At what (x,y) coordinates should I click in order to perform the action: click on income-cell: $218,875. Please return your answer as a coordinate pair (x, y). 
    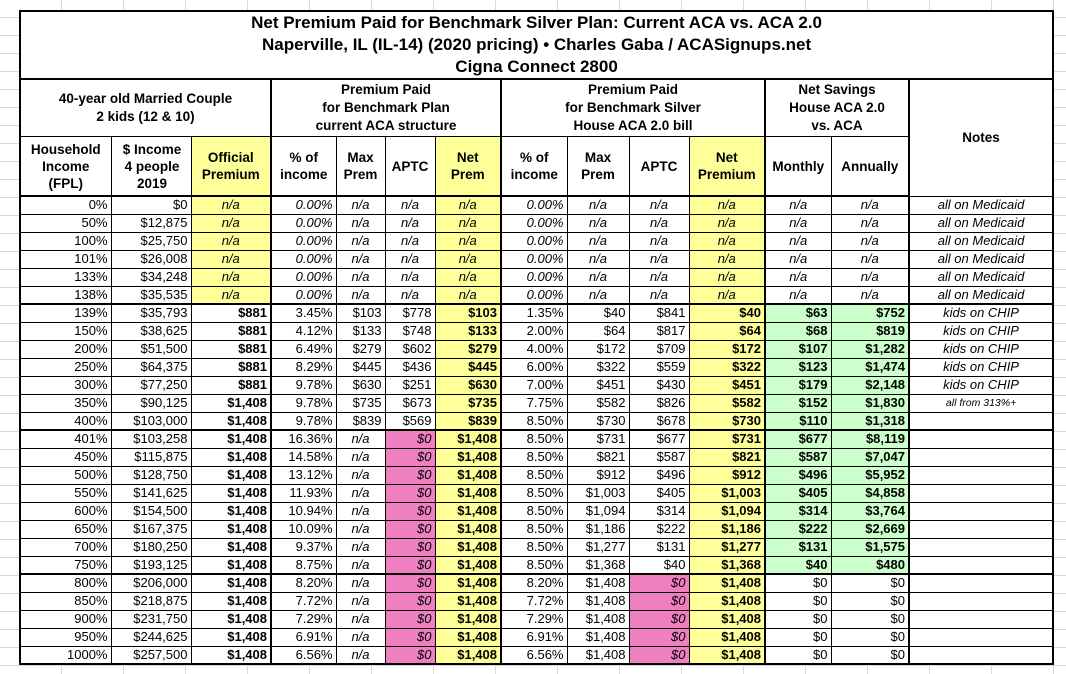
    Looking at the image, I should click on (151, 601).